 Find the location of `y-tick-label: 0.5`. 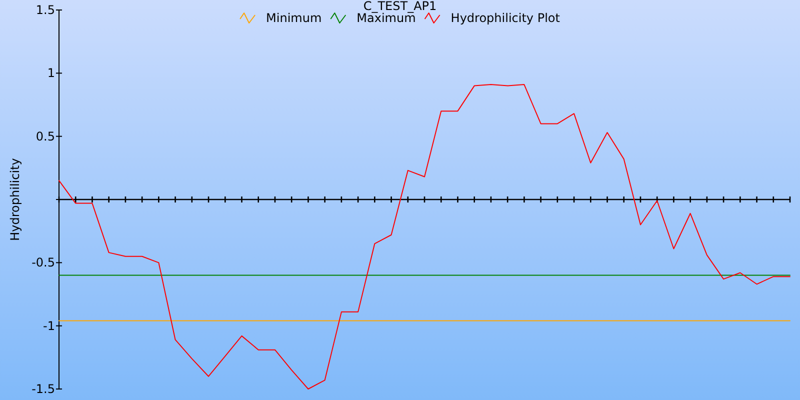

y-tick-label: 0.5 is located at coordinates (45, 136).